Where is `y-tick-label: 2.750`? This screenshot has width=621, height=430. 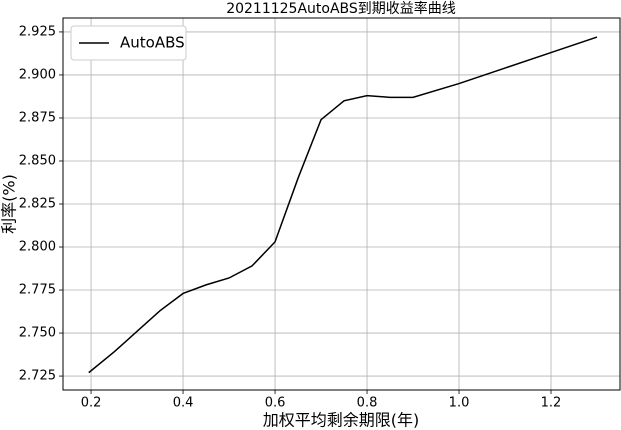
y-tick-label: 2.750 is located at coordinates (37, 333).